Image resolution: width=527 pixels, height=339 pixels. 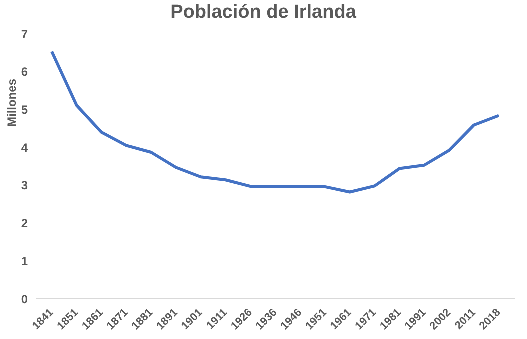 What do you see at coordinates (24, 299) in the screenshot?
I see `y-tick-label: 0` at bounding box center [24, 299].